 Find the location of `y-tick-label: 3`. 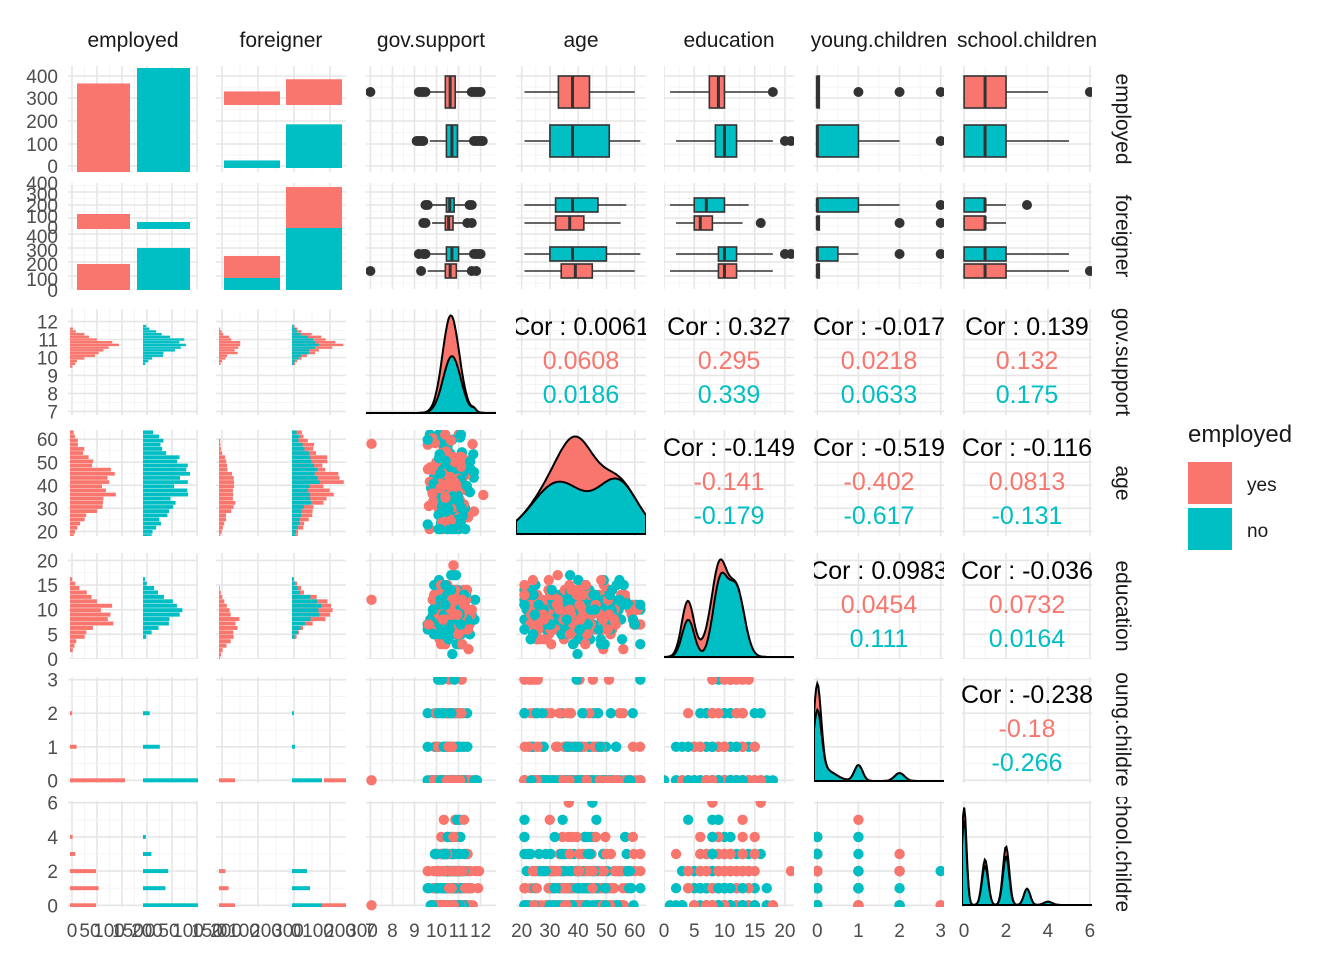

y-tick-label: 3 is located at coordinates (52, 681).